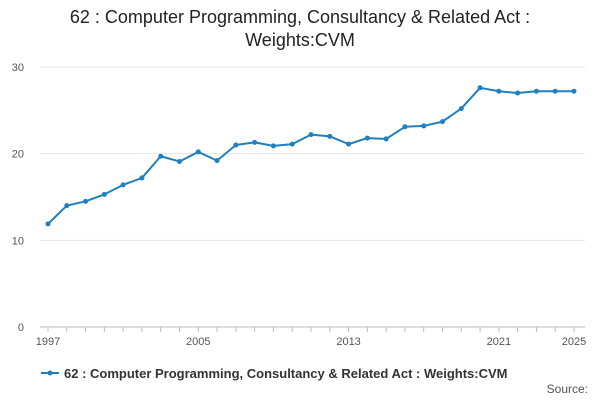  Describe the element at coordinates (300, 40) in the screenshot. I see `chart-title-line-2: Weights:CVM` at that location.